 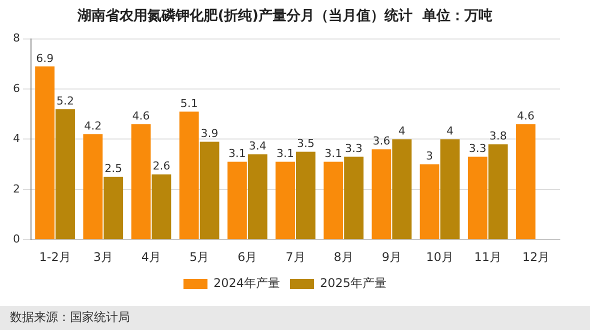 I want to click on legend-label: 2024年产量, so click(x=246, y=283).